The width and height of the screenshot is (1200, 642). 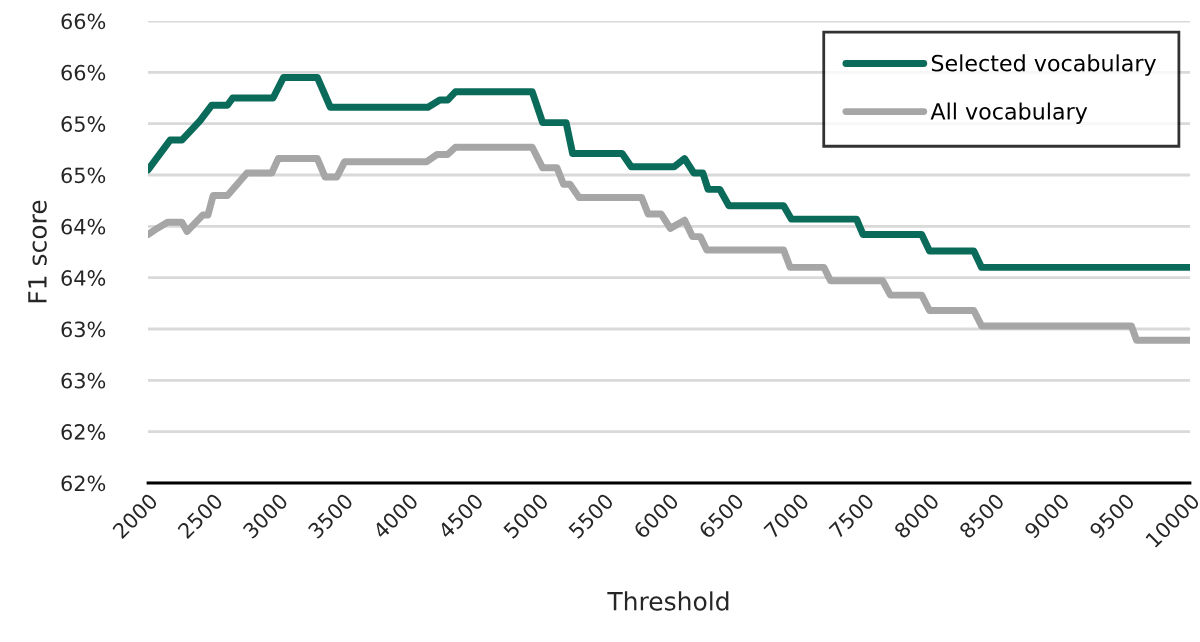 What do you see at coordinates (1009, 113) in the screenshot?
I see `legend-label: All vocabulary` at bounding box center [1009, 113].